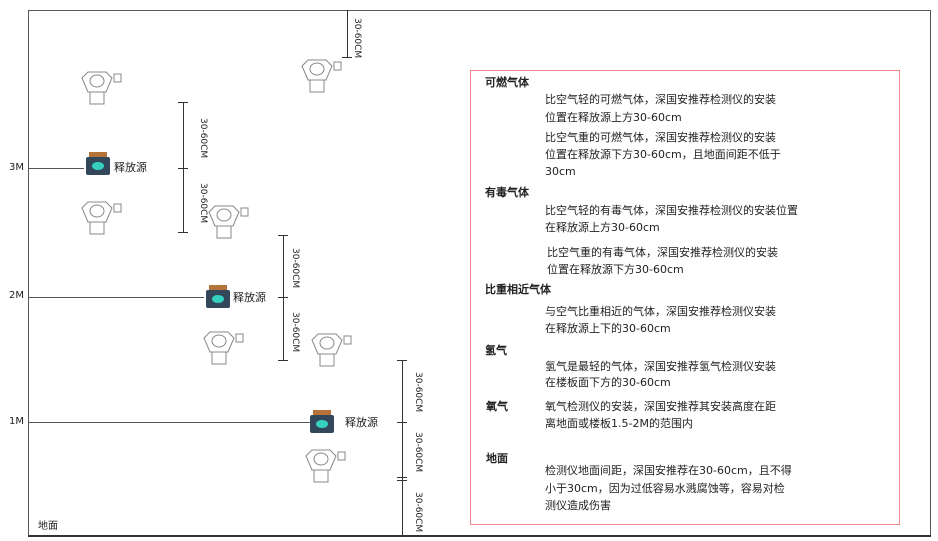  Describe the element at coordinates (16, 295) in the screenshot. I see `level-2m-label: 2M` at that location.